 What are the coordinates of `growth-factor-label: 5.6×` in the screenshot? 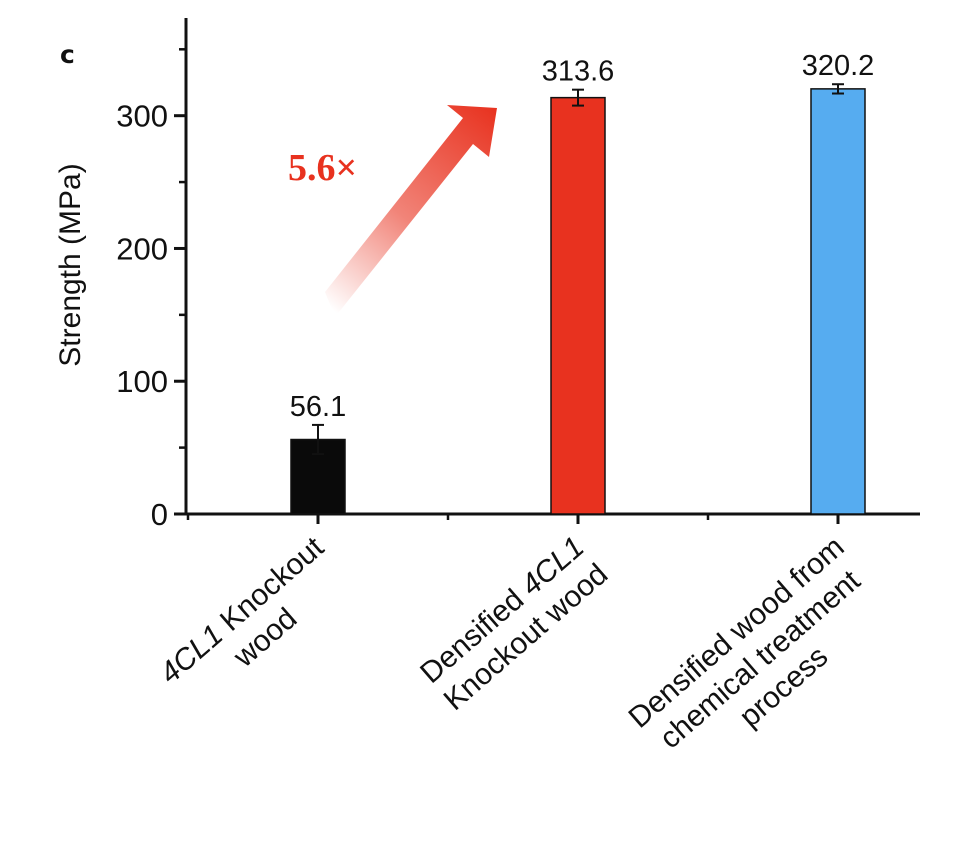 It's located at (322, 168).